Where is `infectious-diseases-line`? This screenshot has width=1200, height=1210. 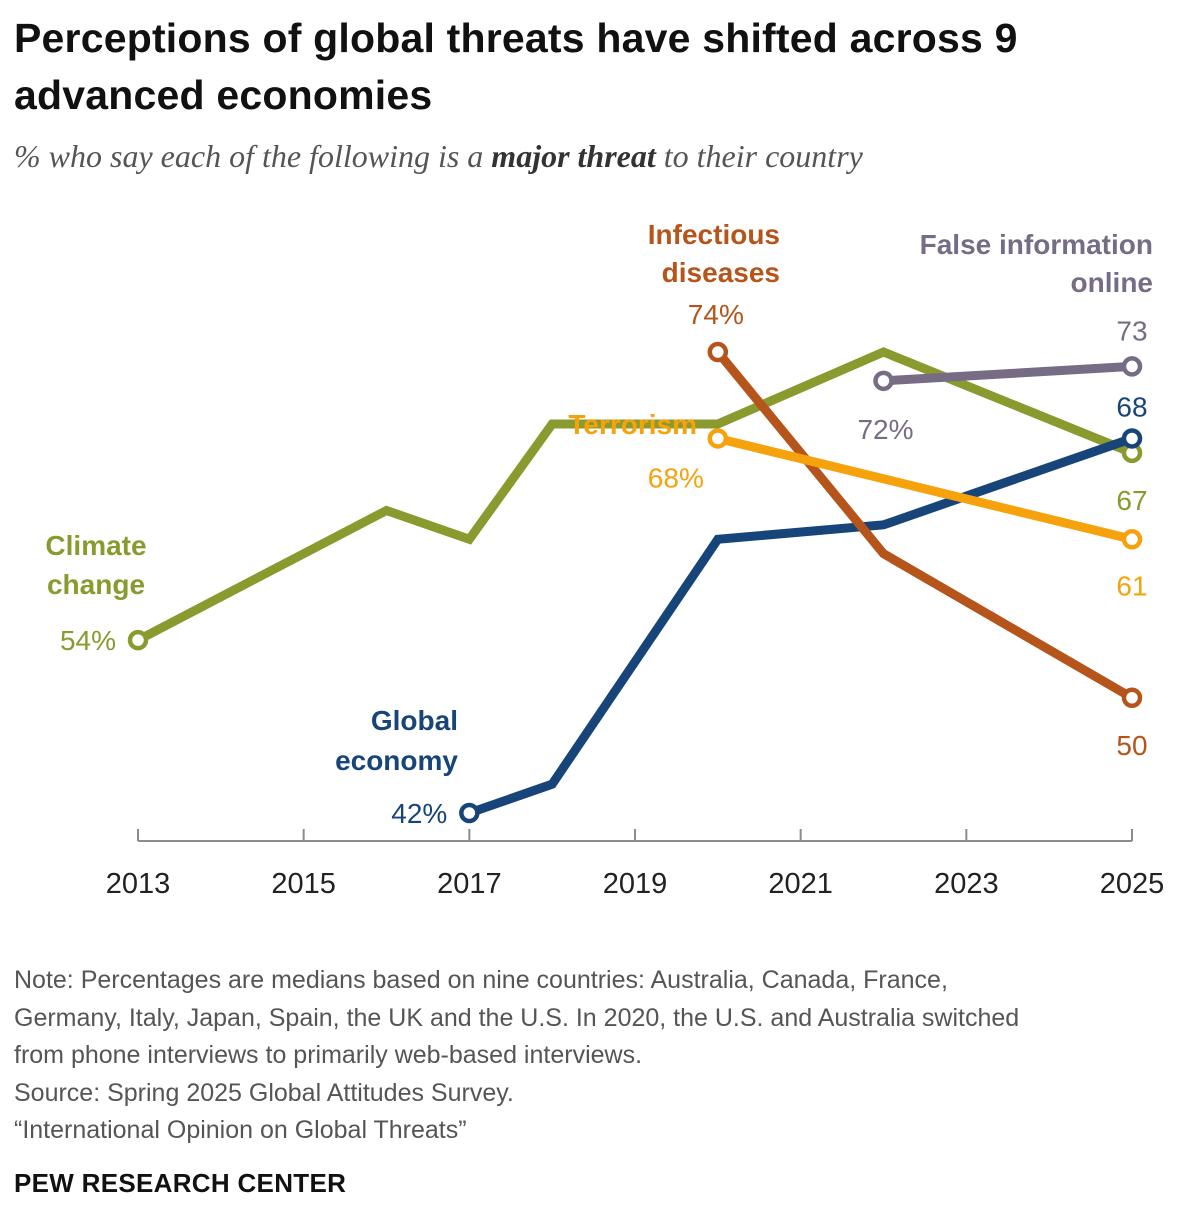
infectious-diseases-line is located at coordinates (924, 525).